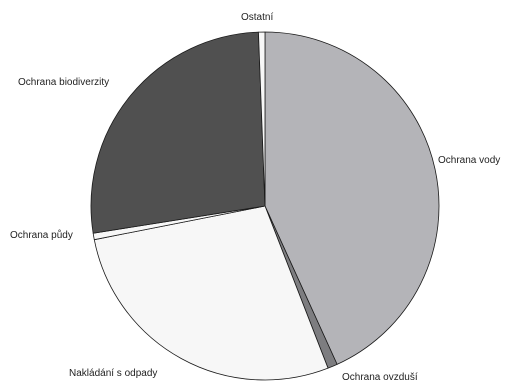  Describe the element at coordinates (113, 373) in the screenshot. I see `slice-label-nakladani-s-odpady: Nakládání s odpady` at that location.